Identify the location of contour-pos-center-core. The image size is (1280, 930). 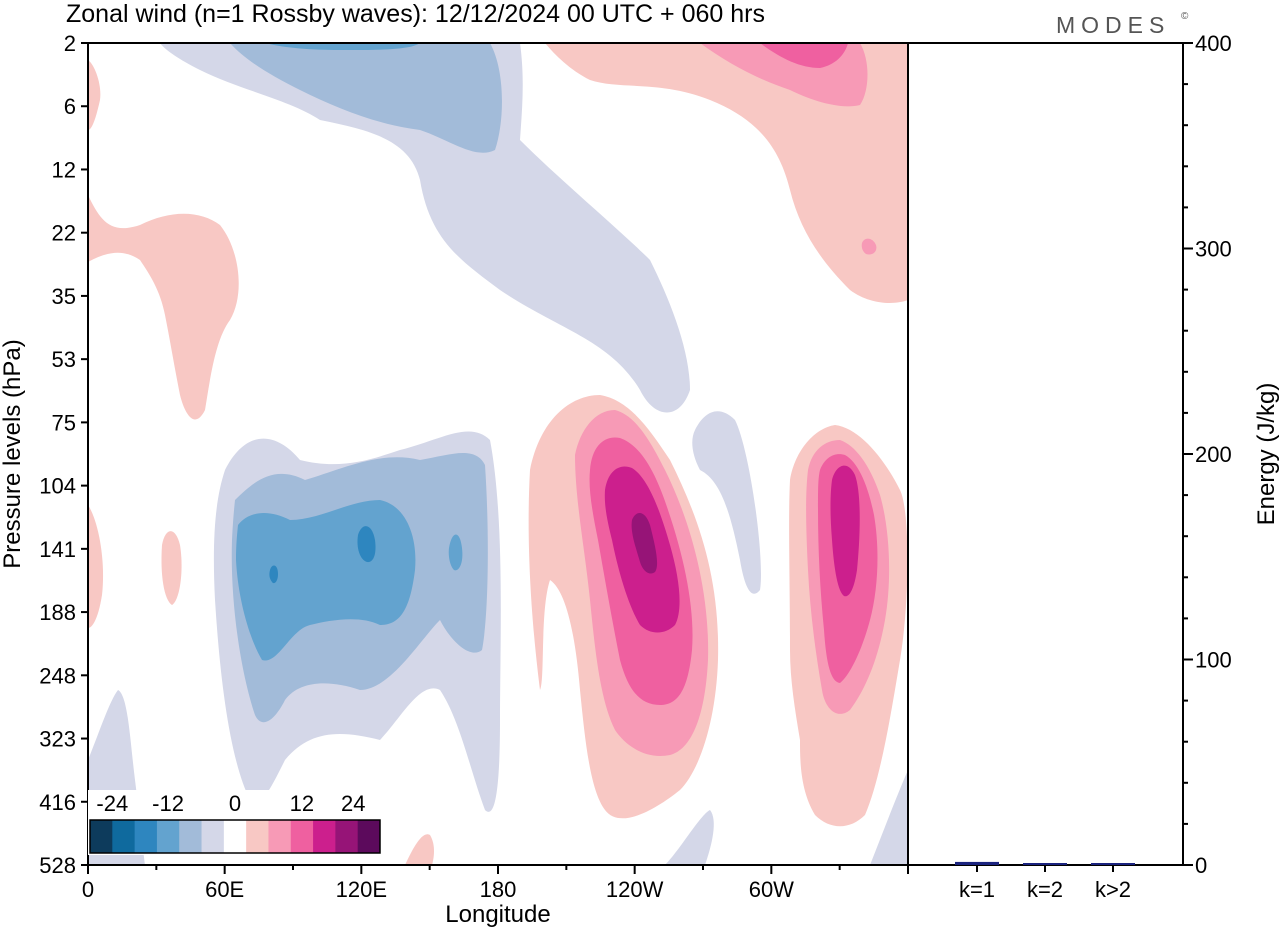
(644, 543).